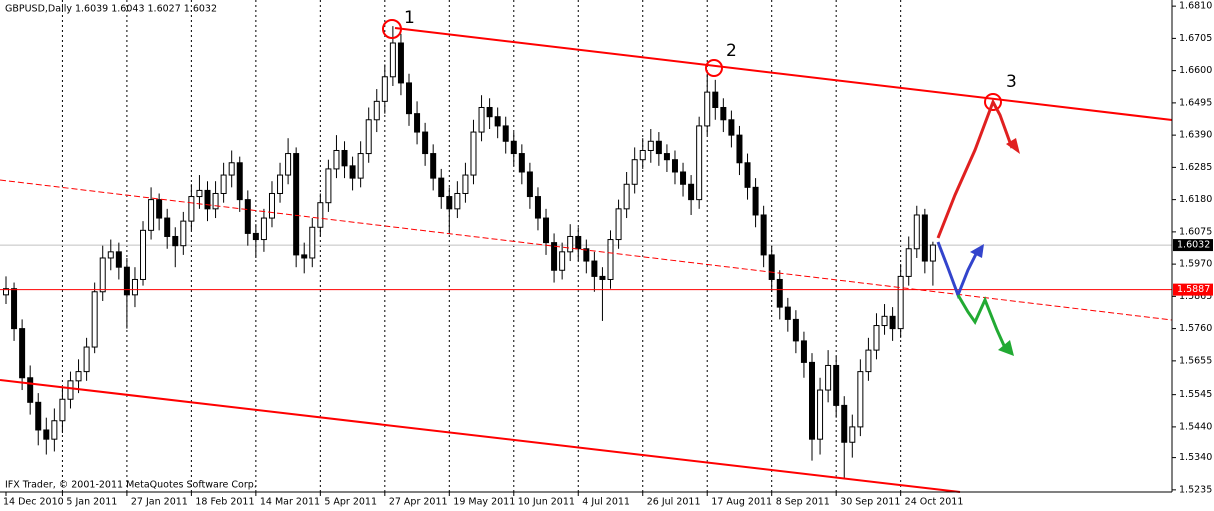 This screenshot has width=1214, height=511. I want to click on x-tick-label: 30 Sep 2011, so click(870, 502).